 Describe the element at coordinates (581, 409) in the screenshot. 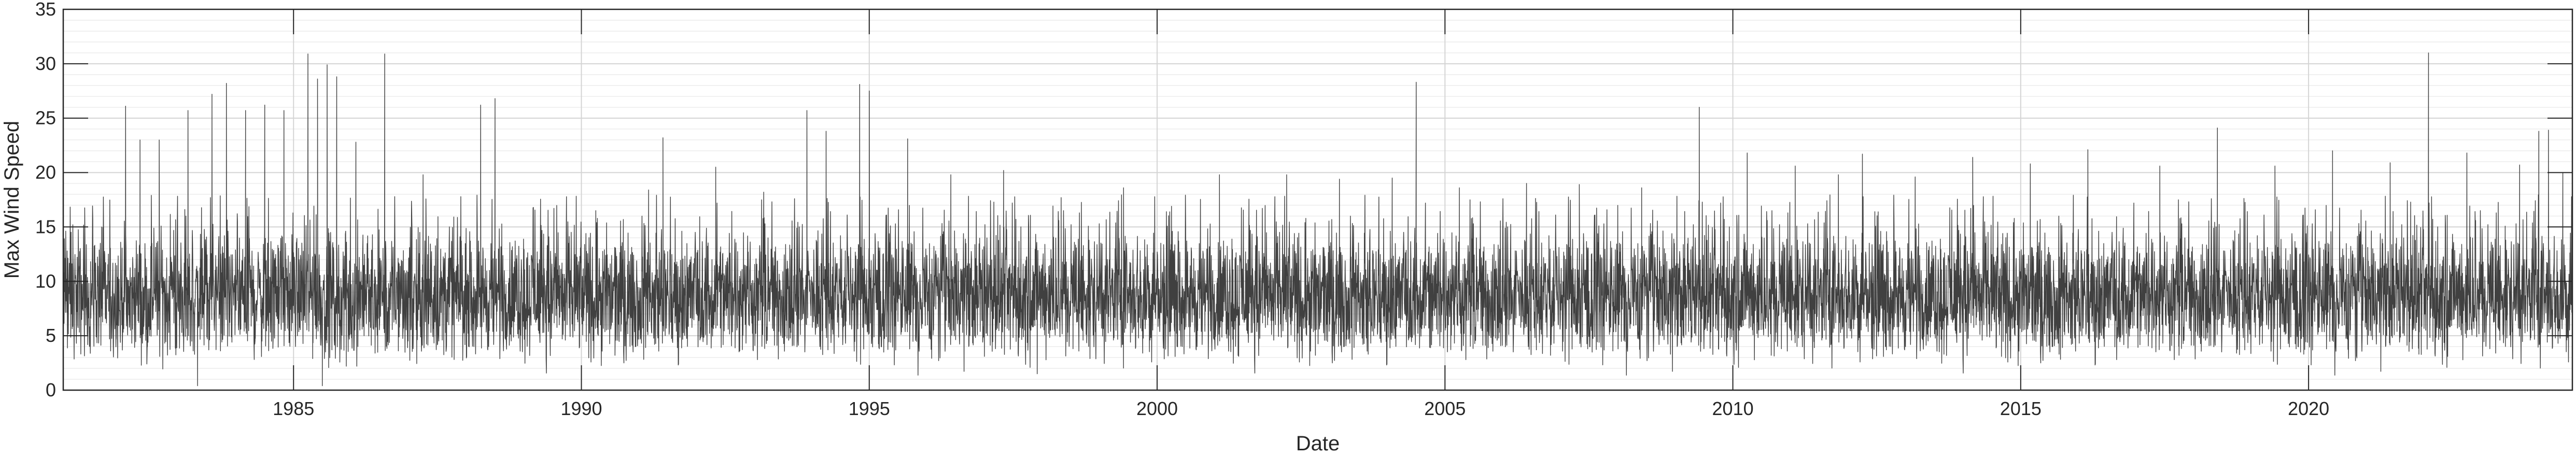

I see `x-tick-label: 1990` at that location.